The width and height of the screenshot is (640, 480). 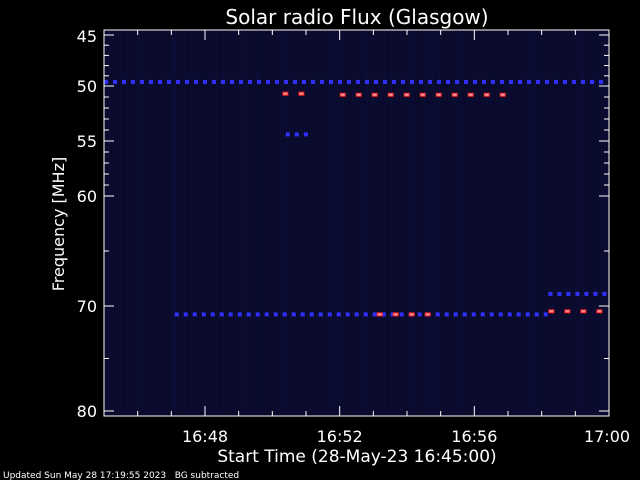 I want to click on y-tick-label: 70, so click(x=87, y=306).